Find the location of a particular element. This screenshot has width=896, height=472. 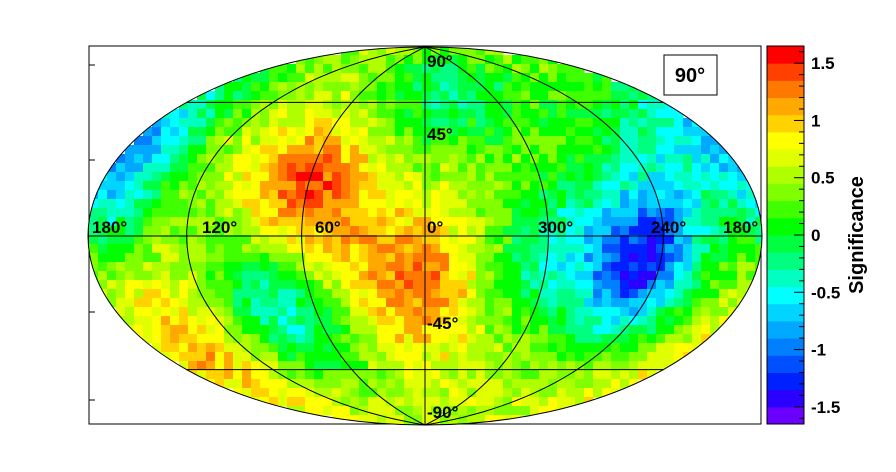

colorbar-label: Significance is located at coordinates (857, 235).